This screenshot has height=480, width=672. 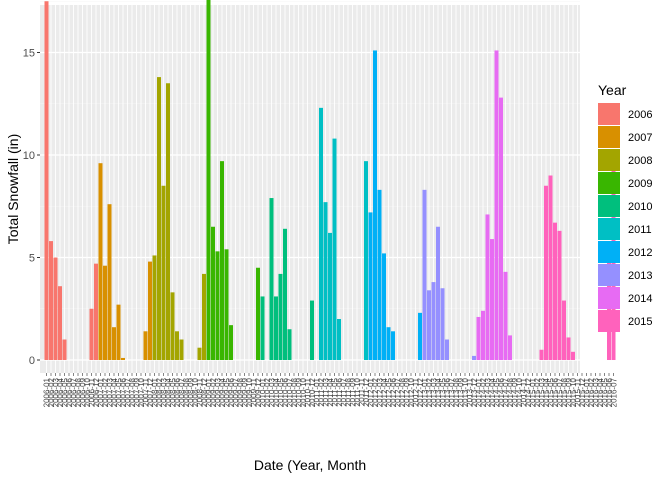 I want to click on x-tick-label: 2015-12, so click(x=582, y=392).